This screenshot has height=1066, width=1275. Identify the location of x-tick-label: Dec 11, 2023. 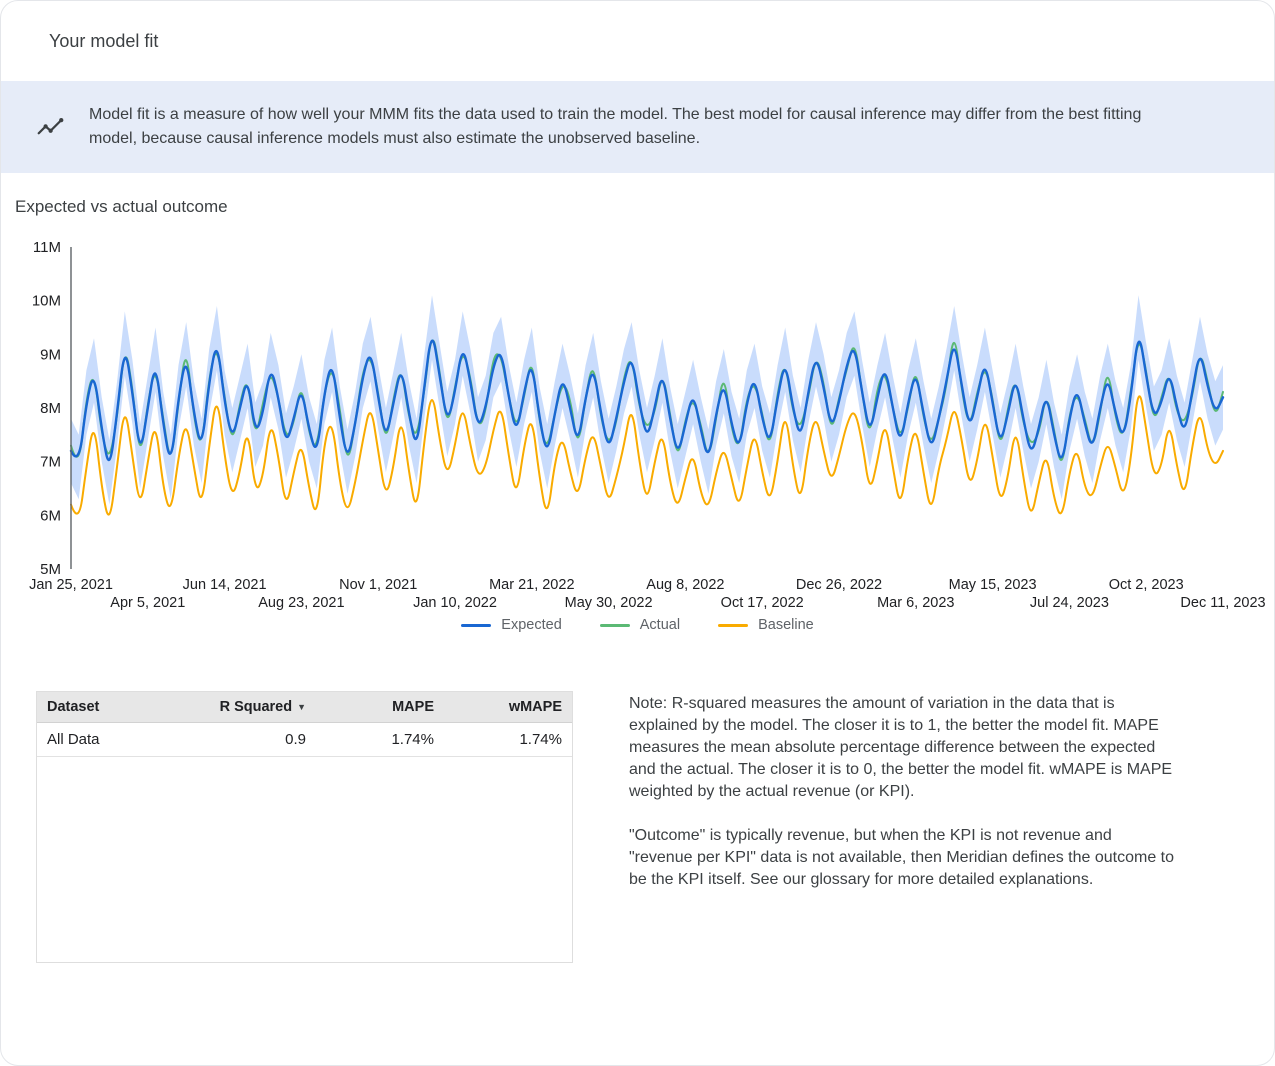
(1222, 603).